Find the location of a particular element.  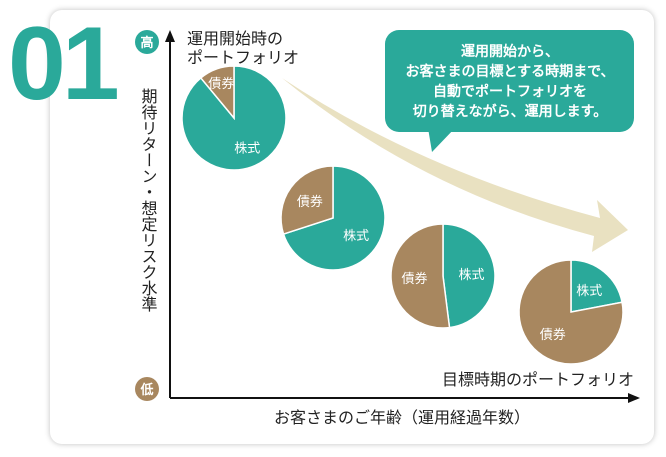

callout-line2: お客さまの目標とする時期まで、 is located at coordinates (509, 71).